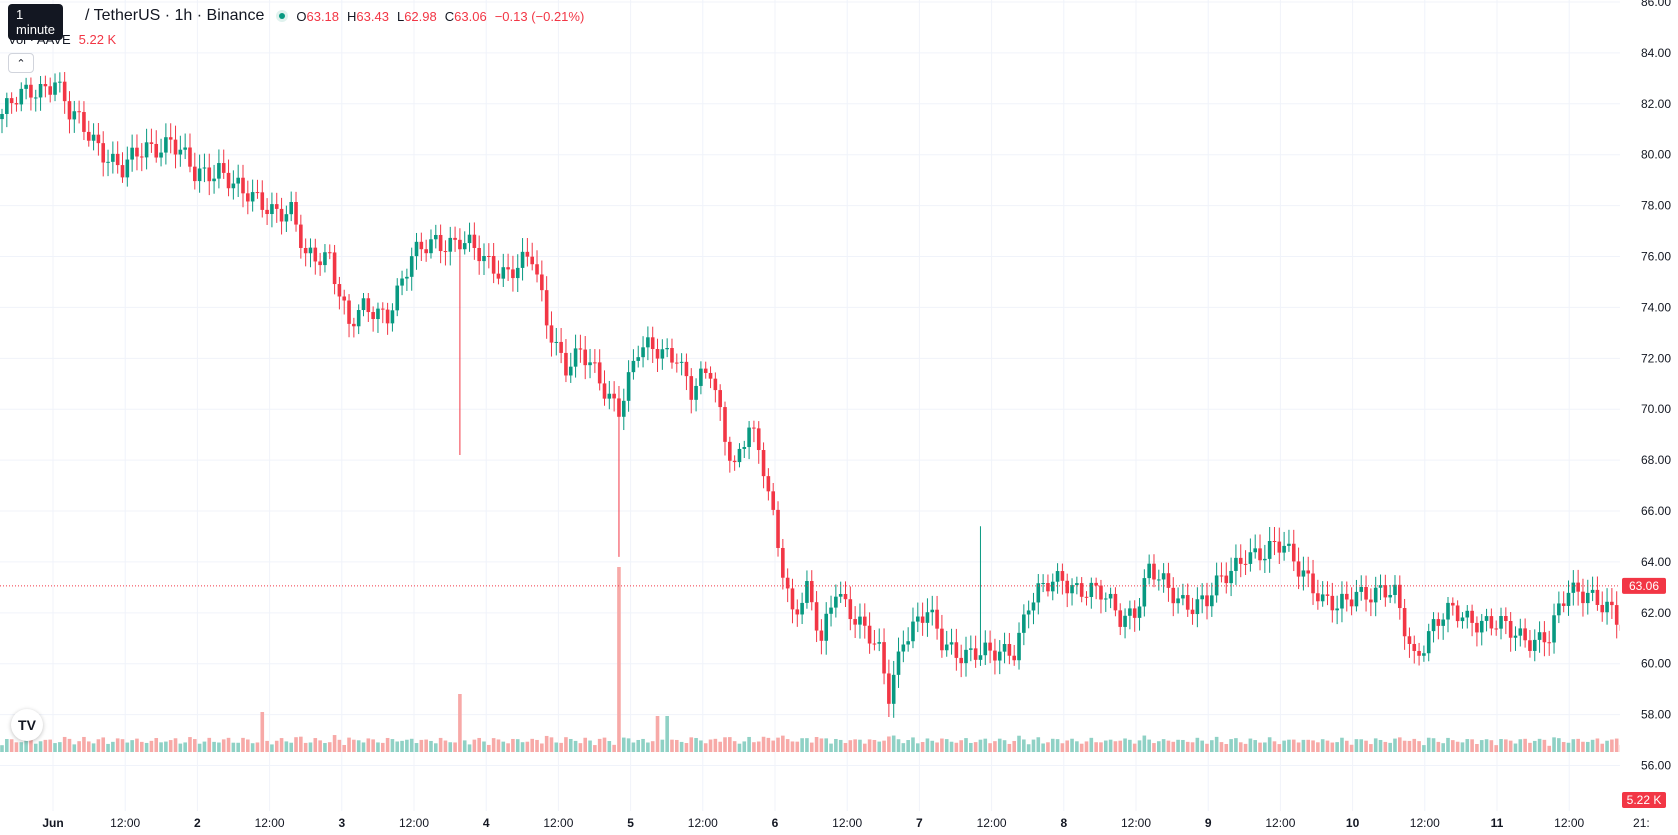 The width and height of the screenshot is (1678, 835). Describe the element at coordinates (97, 39) in the screenshot. I see `volume-value: 5.22 K` at that location.